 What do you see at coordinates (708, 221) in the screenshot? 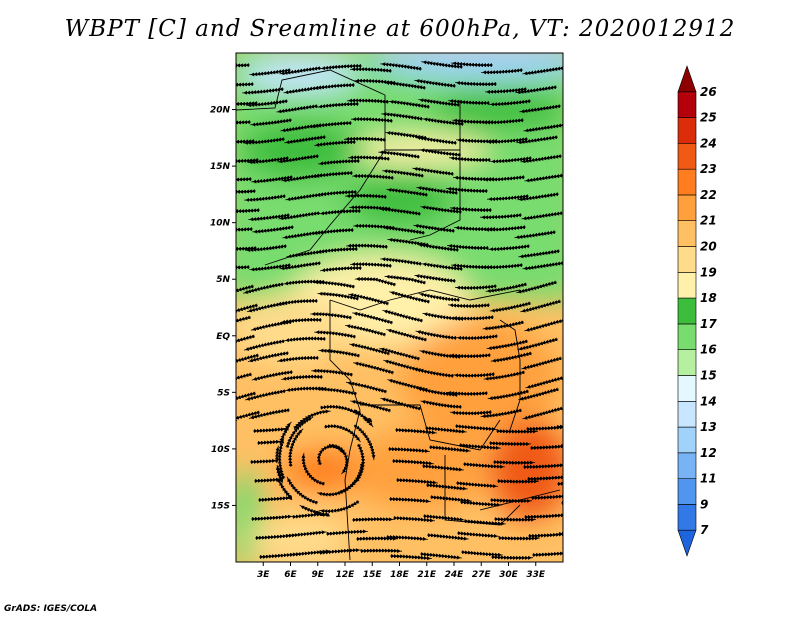
I see `colorbar-label: 21` at bounding box center [708, 221].